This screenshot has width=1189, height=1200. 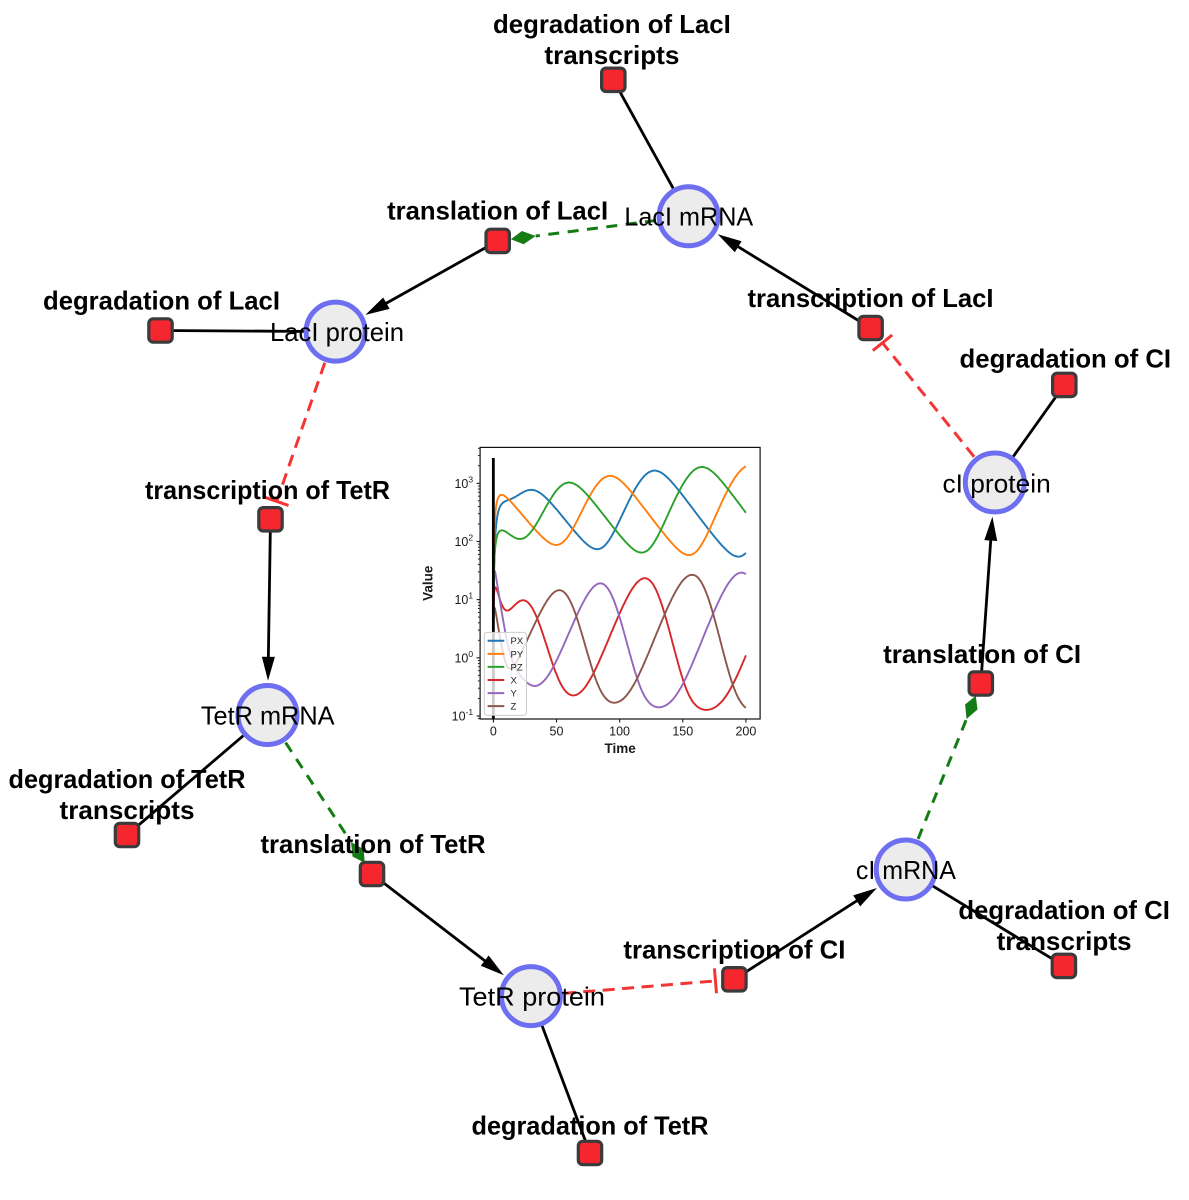 What do you see at coordinates (997, 483) in the screenshot?
I see `svg-text: cI protein` at bounding box center [997, 483].